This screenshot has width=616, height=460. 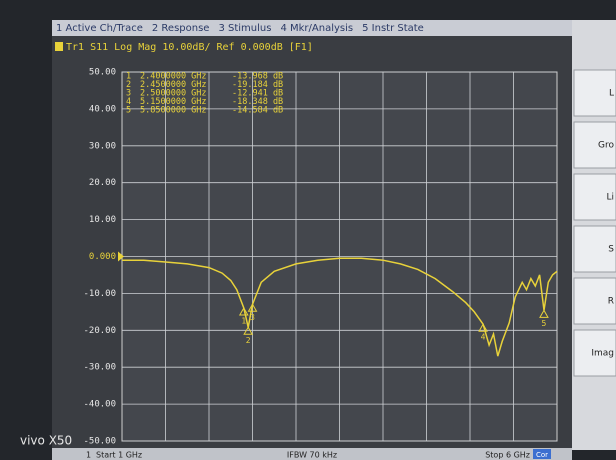 I want to click on y-tick-label: 30.00, so click(x=102, y=146).